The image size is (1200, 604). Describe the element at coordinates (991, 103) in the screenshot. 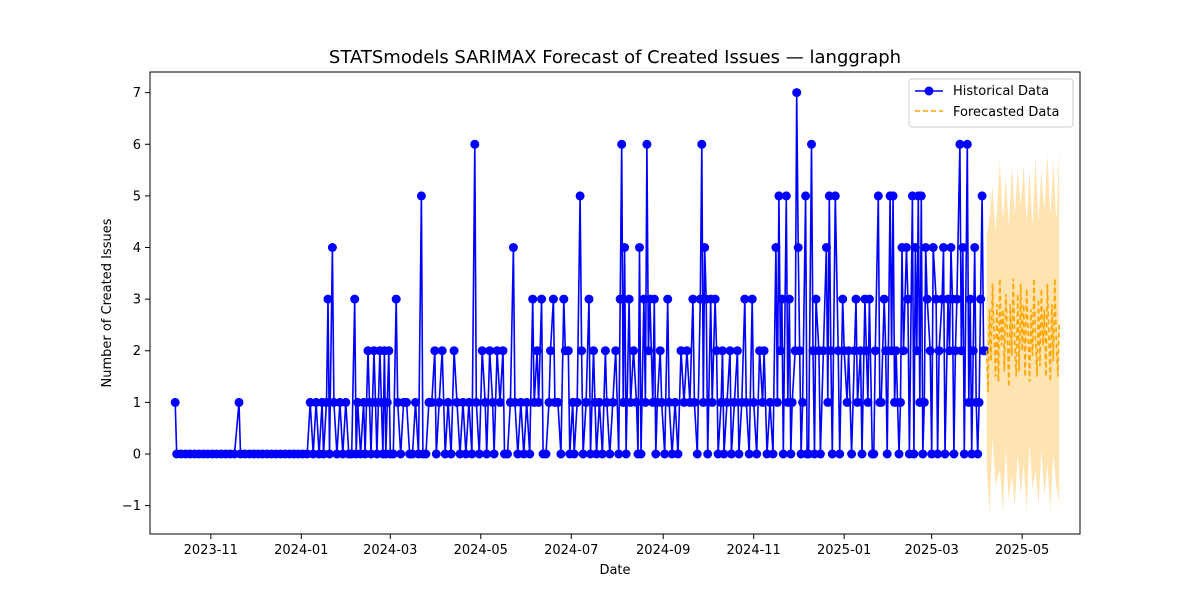

I see `legend: Historical Data Forecasted Data` at that location.